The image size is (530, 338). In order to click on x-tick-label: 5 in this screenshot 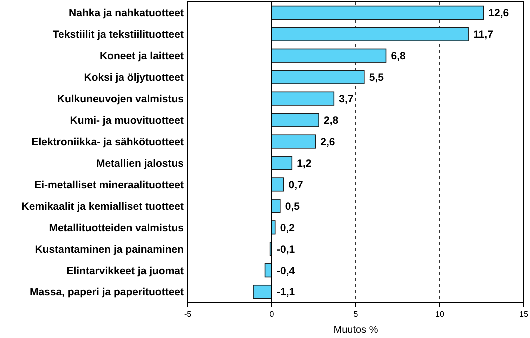, I will do `click(356, 314)`.